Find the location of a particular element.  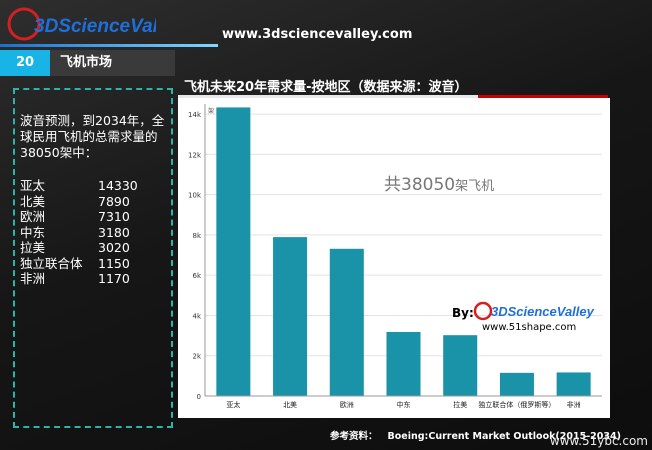

x-tick-label: 独立联合体（俄罗斯等） is located at coordinates (516, 404).